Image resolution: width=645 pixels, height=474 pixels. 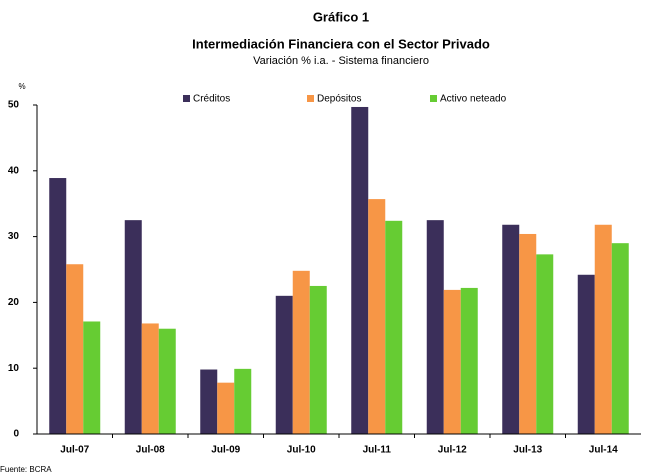 I want to click on x-tick-label: Jul-07, so click(x=74, y=450).